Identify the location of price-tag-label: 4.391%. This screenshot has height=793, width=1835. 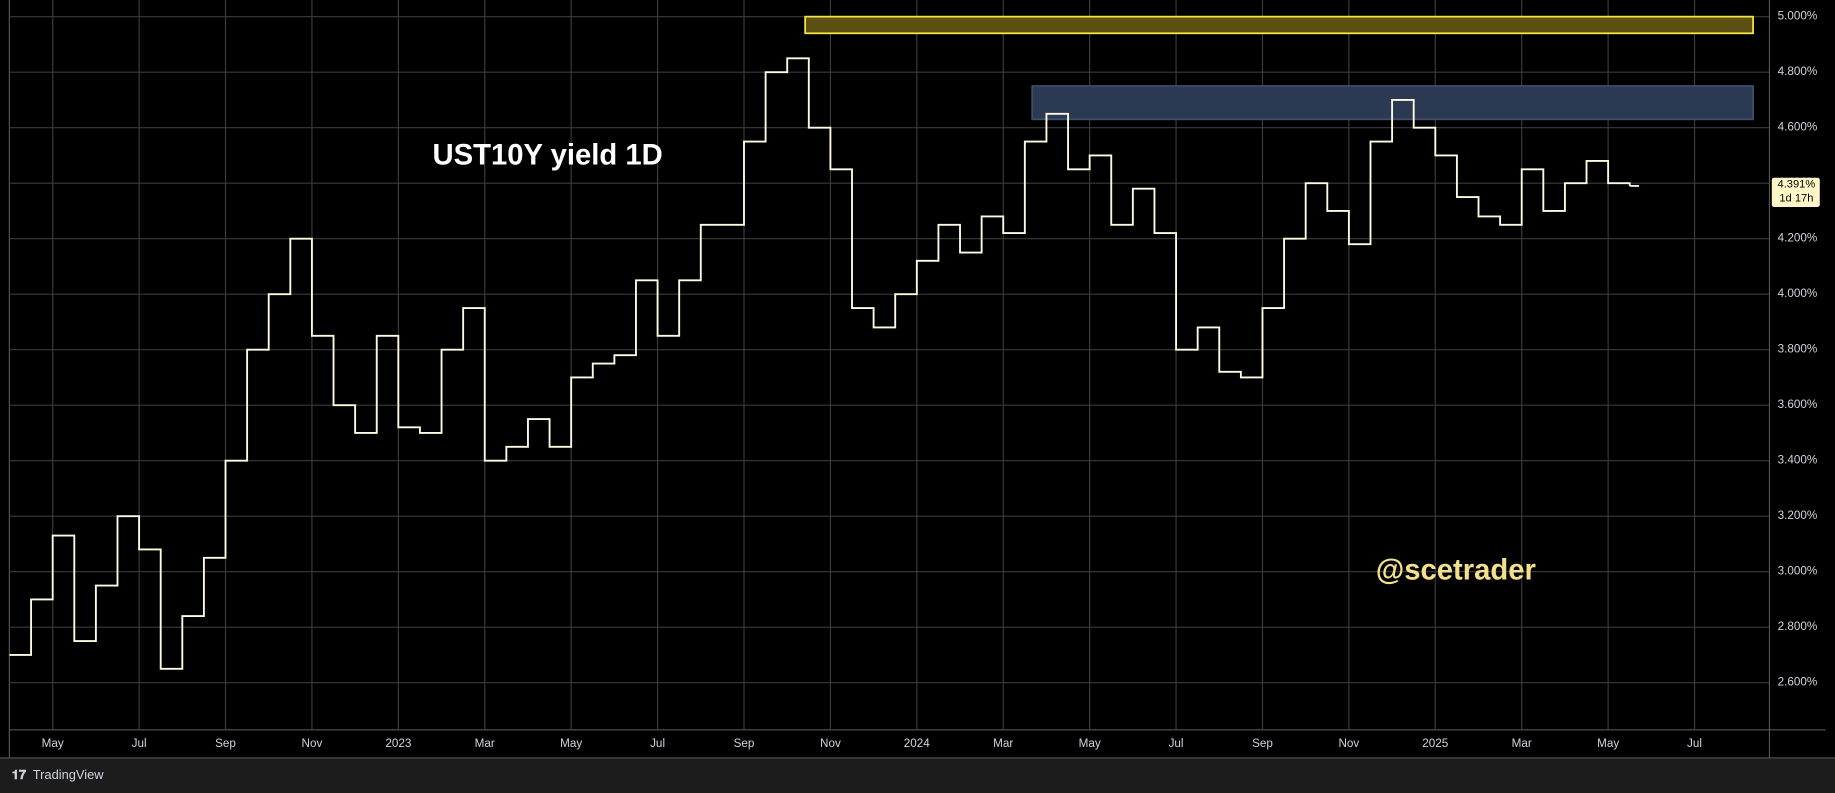
(1797, 185).